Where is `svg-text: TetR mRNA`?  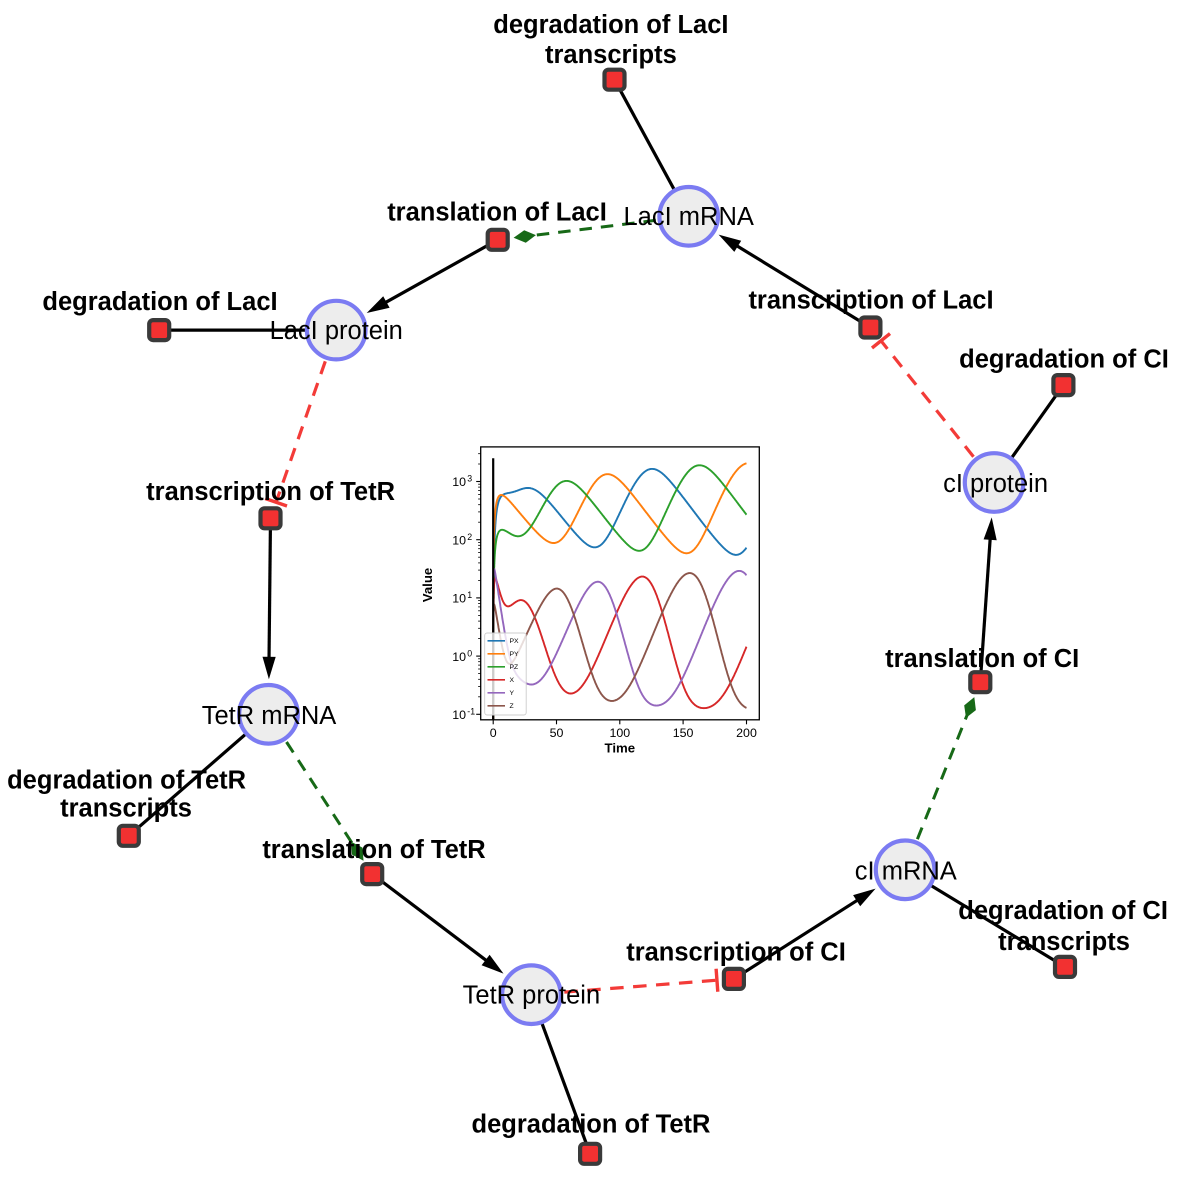
svg-text: TetR mRNA is located at coordinates (269, 716).